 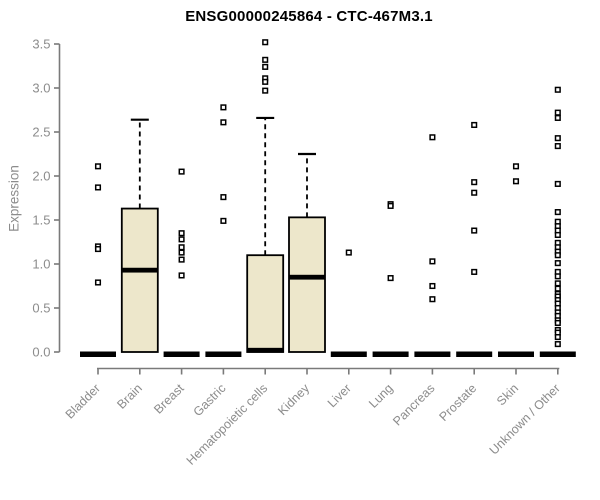 I want to click on x-tick-label: Hematopoietic cells, so click(x=227, y=424).